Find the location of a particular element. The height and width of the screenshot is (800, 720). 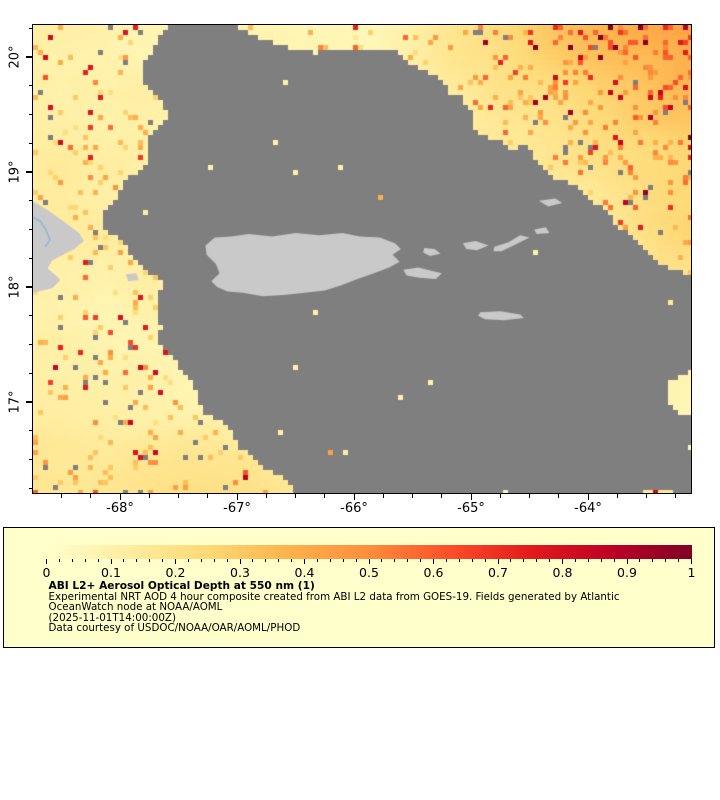

x-tick-label: -68° is located at coordinates (120, 508).